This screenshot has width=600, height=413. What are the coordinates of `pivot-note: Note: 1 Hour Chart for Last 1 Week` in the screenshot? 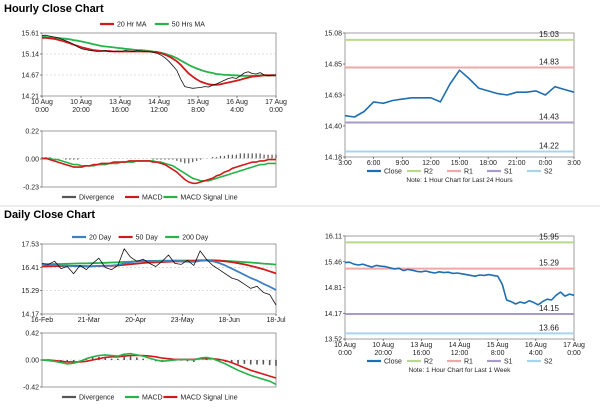 It's located at (460, 370).